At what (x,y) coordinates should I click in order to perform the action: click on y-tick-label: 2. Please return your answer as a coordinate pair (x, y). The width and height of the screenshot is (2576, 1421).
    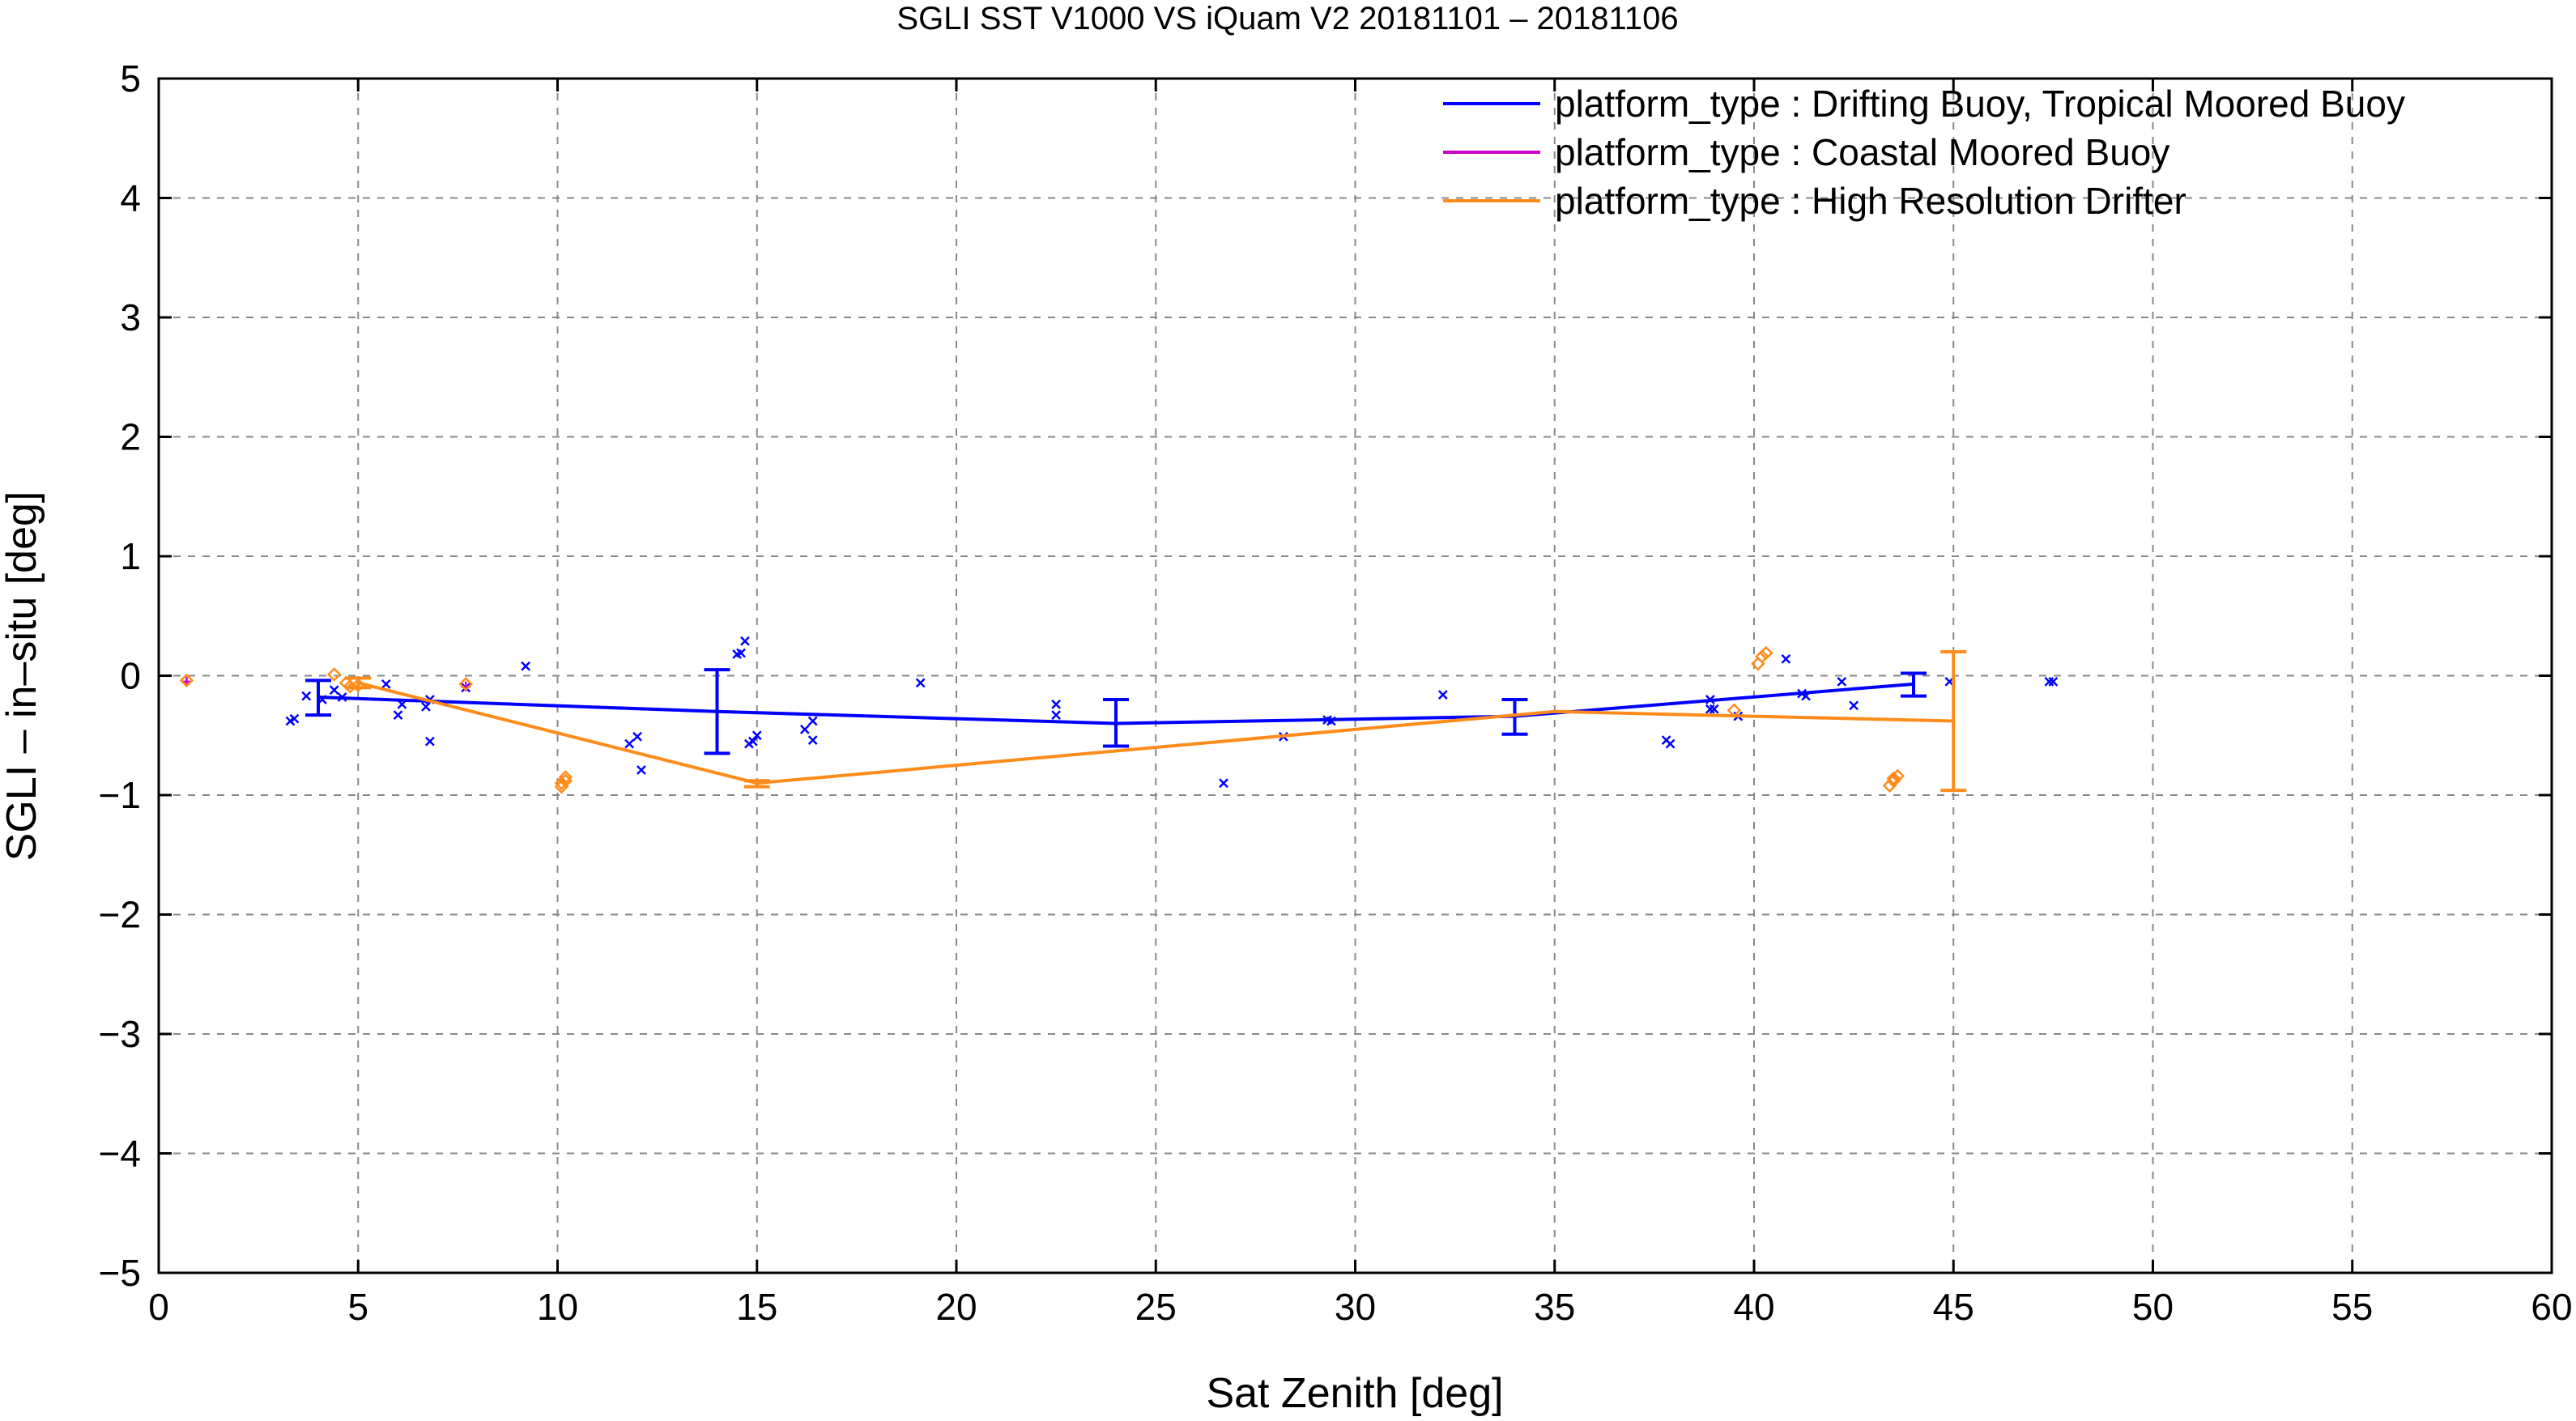
    Looking at the image, I should click on (130, 437).